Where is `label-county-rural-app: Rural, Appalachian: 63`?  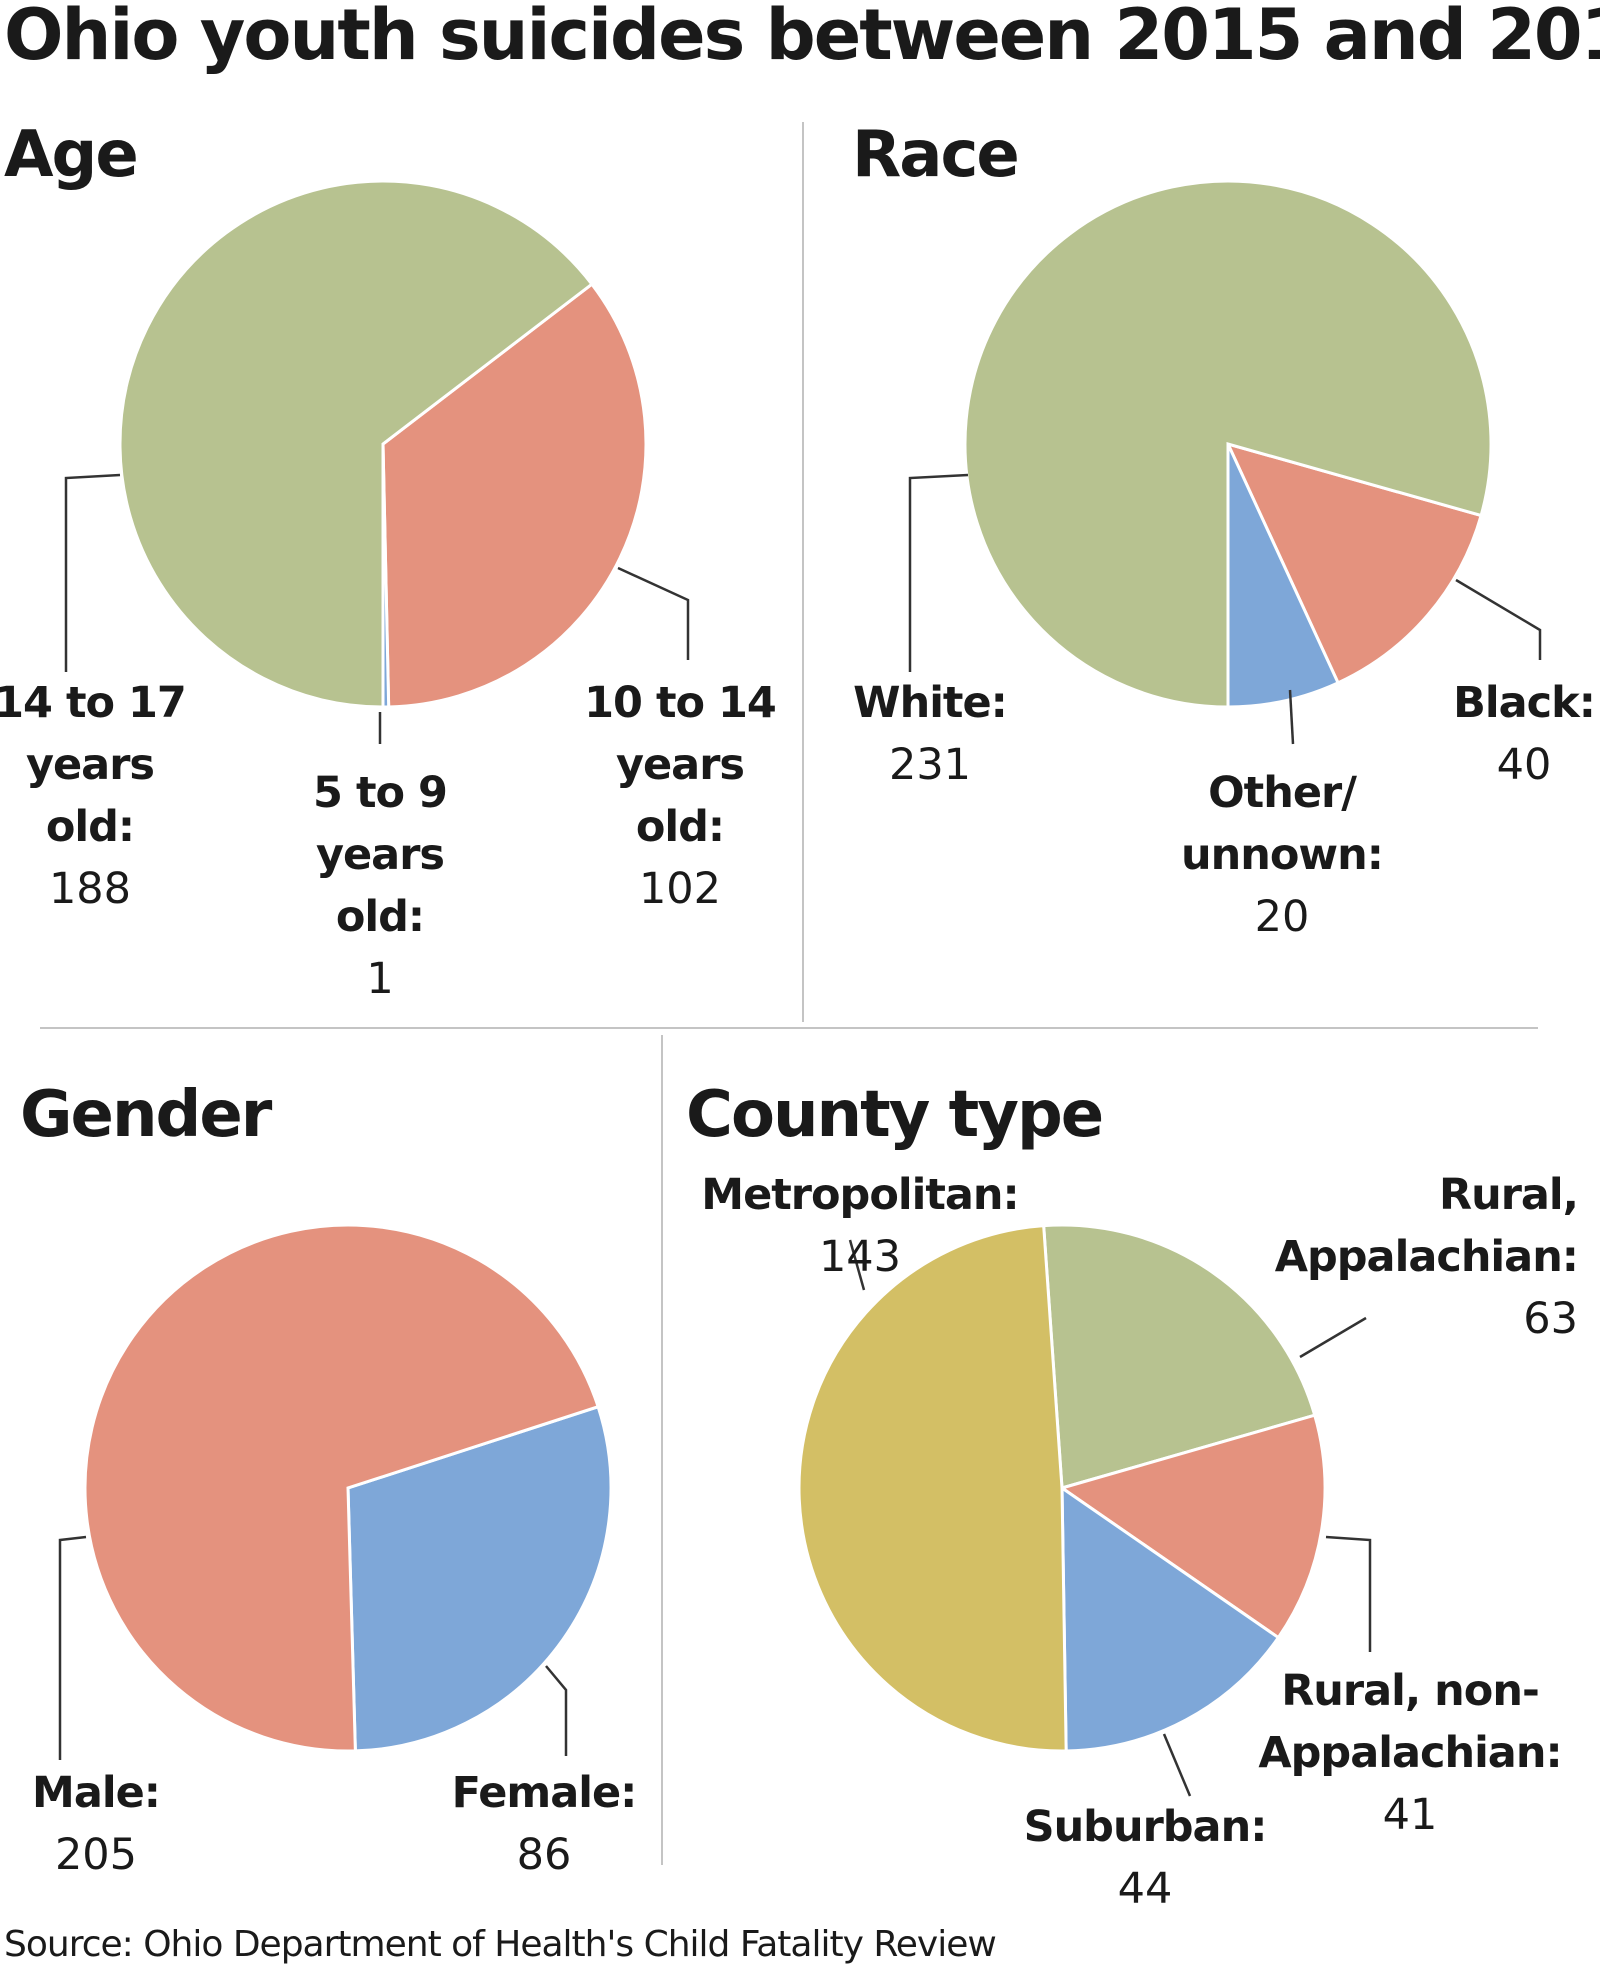
label-county-rural-app: Rural, Appalachian: 63 is located at coordinates (1426, 1257).